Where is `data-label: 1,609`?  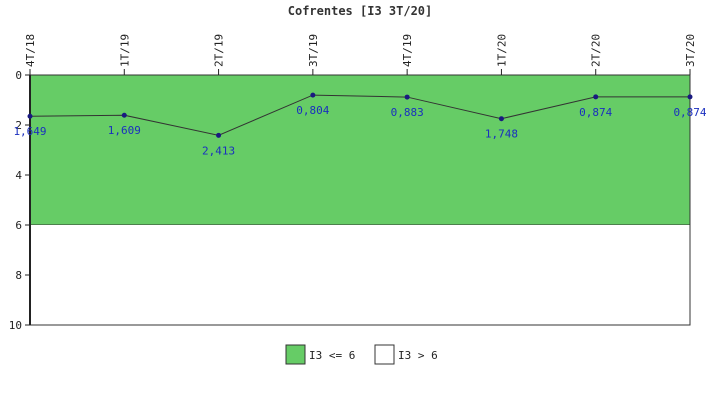 data-label: 1,609 is located at coordinates (124, 130).